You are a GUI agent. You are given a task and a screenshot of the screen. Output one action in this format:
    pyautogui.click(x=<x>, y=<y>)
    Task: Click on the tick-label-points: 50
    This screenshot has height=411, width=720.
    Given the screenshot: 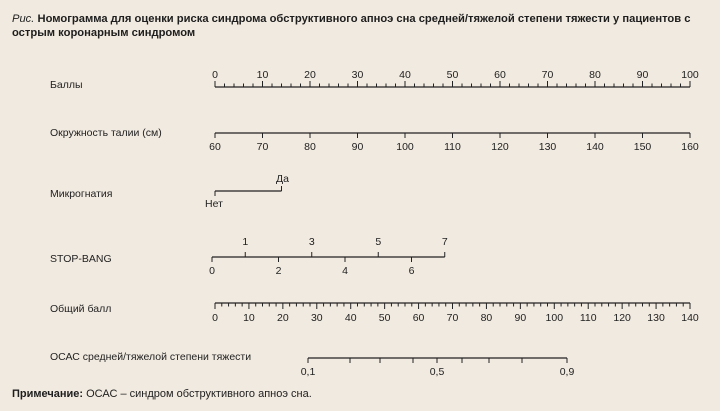 What is the action you would take?
    pyautogui.click(x=453, y=75)
    